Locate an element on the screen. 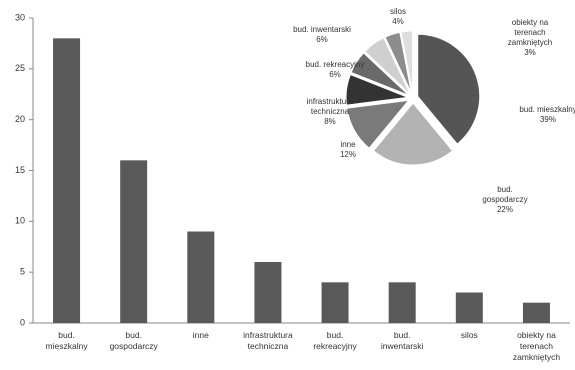 This screenshot has width=575, height=370. y-tick-label: 5 is located at coordinates (22, 272).